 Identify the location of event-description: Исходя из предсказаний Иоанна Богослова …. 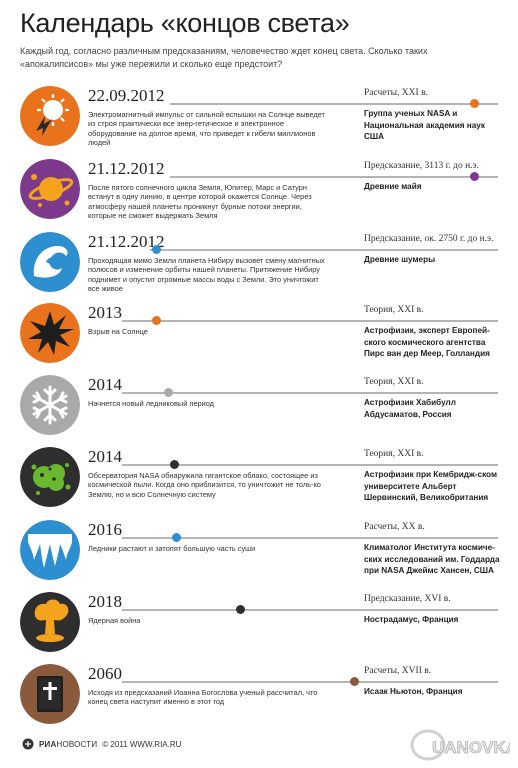
(203, 697).